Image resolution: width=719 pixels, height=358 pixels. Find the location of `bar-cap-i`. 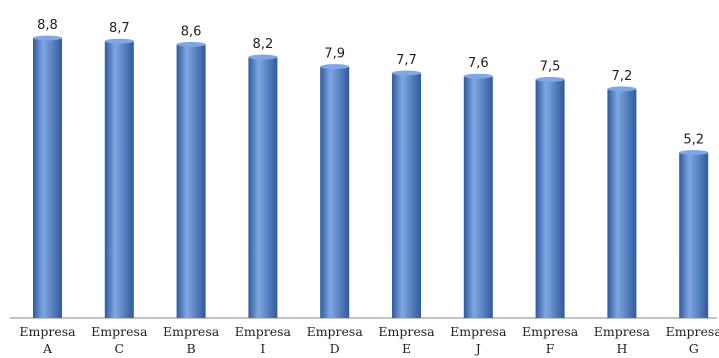

bar-cap-i is located at coordinates (263, 57).